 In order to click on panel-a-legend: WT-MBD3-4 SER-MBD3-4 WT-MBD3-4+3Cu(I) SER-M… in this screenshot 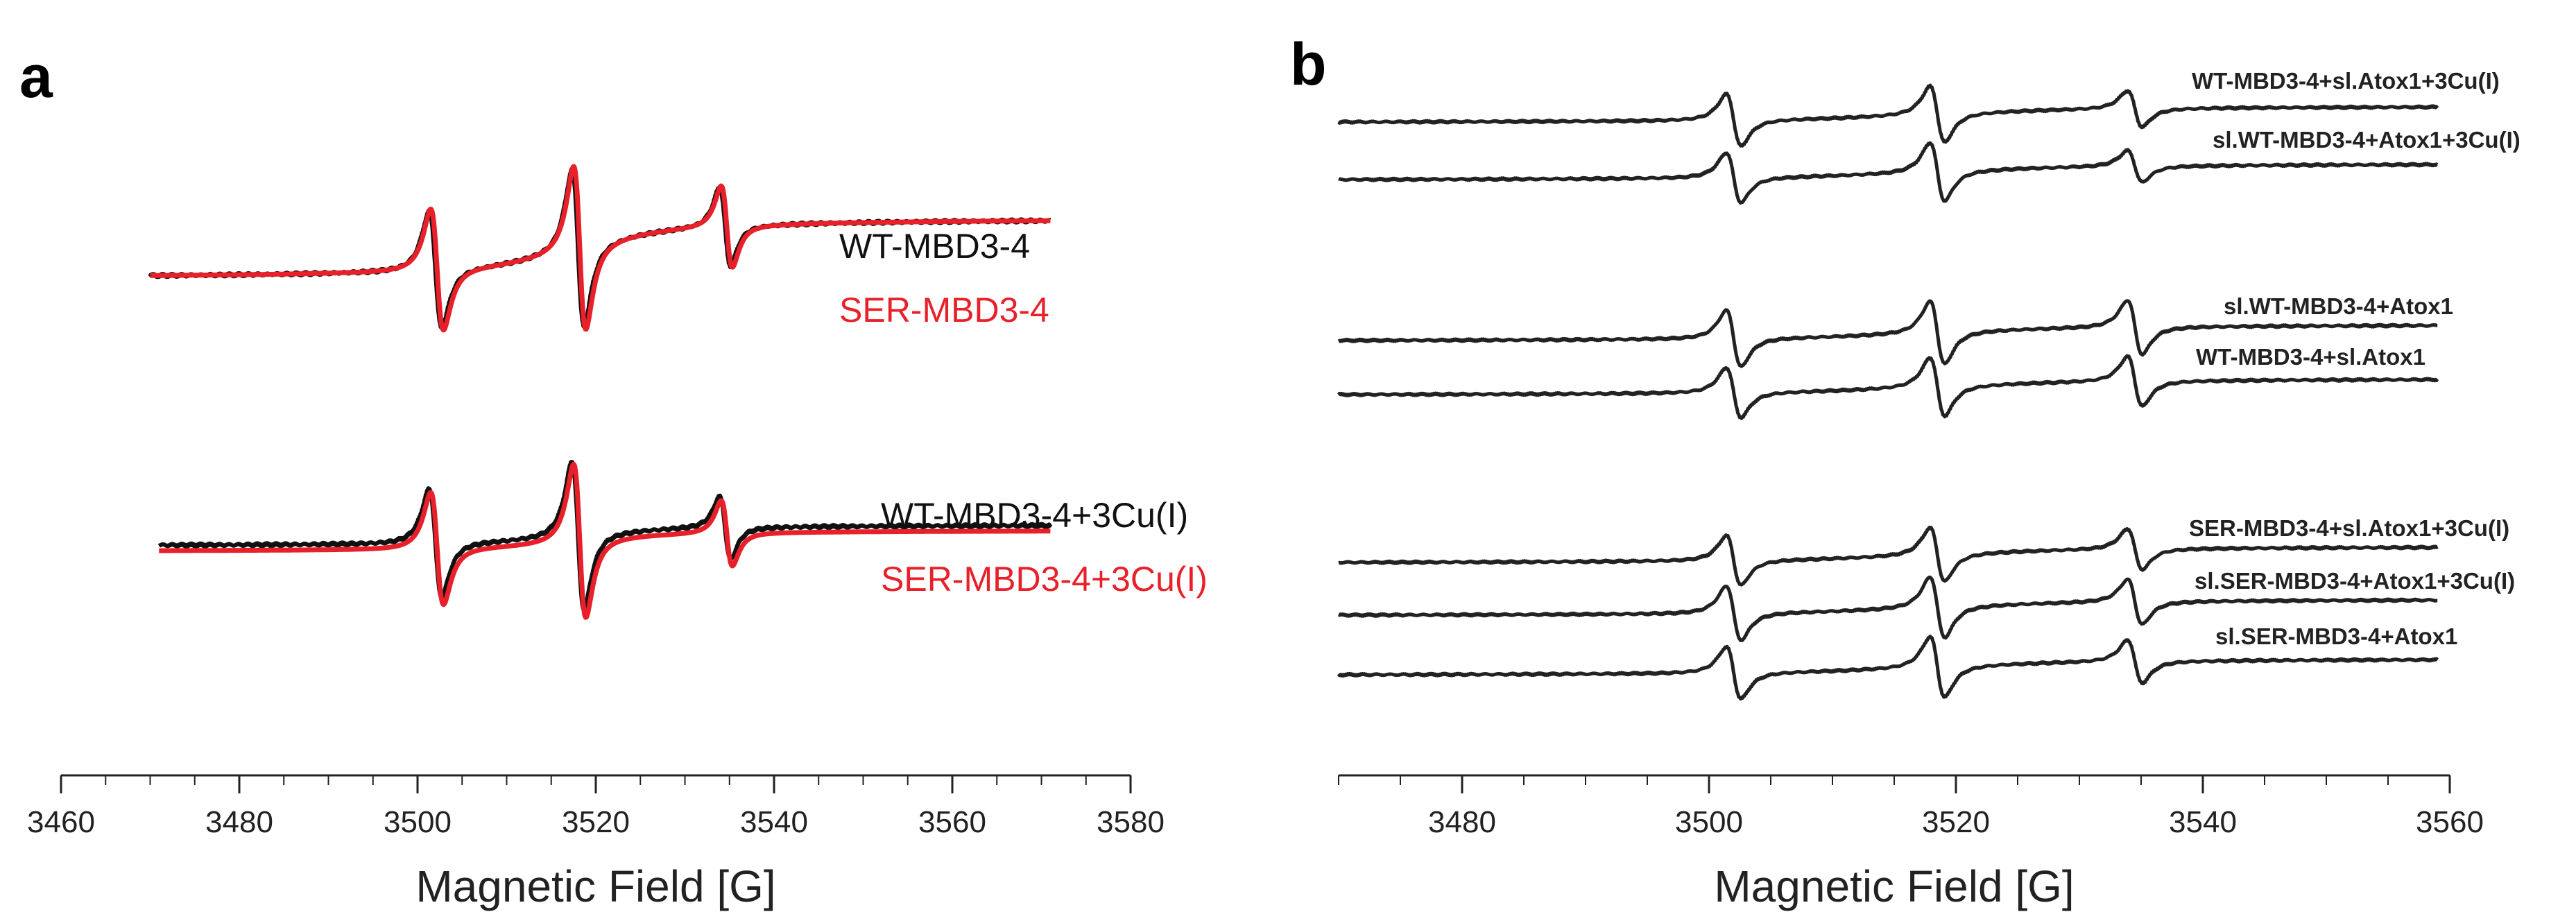, I will do `click(1023, 413)`.